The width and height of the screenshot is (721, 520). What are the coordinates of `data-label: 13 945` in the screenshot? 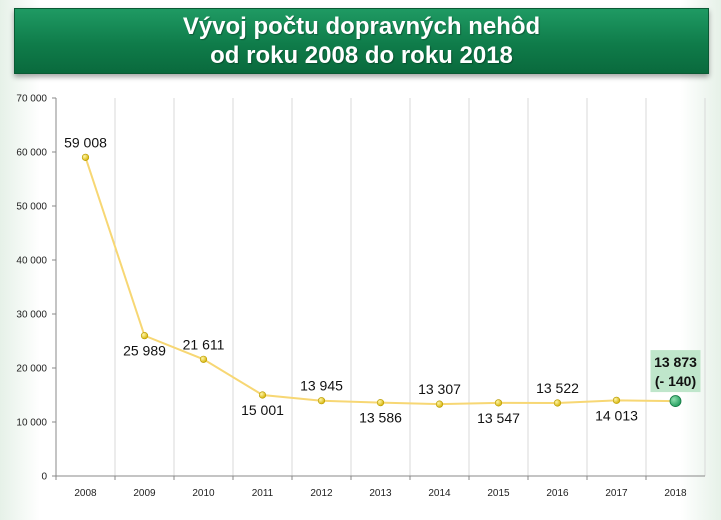 It's located at (321, 386).